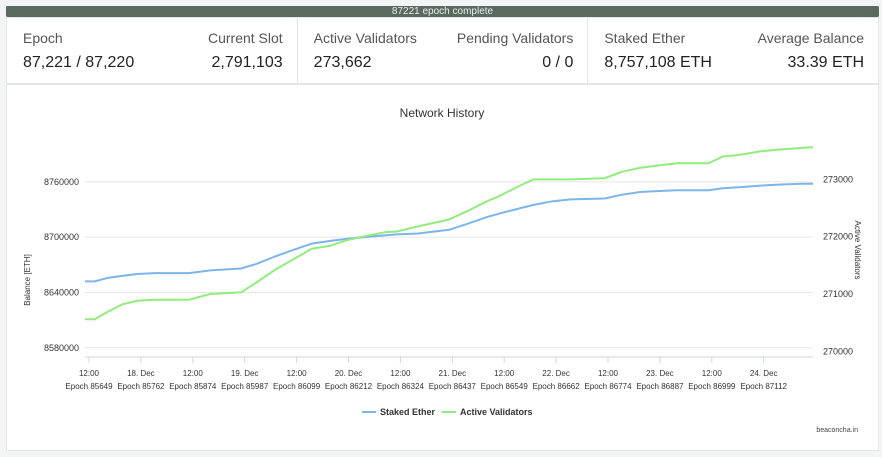 The height and width of the screenshot is (457, 882). Describe the element at coordinates (838, 179) in the screenshot. I see `y-axis-right-tick: 273000` at that location.